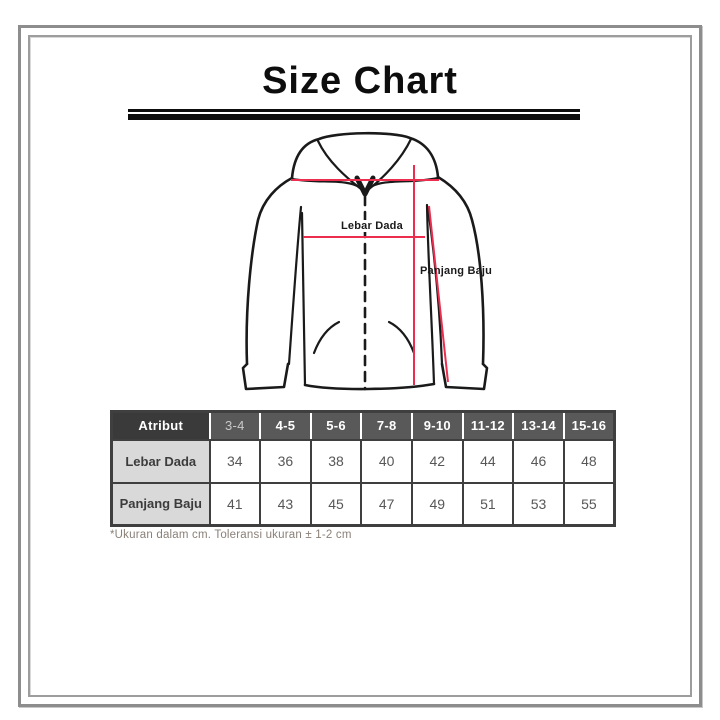 This screenshot has height=720, width=720. I want to click on size-column-header: 15-16, so click(589, 425).